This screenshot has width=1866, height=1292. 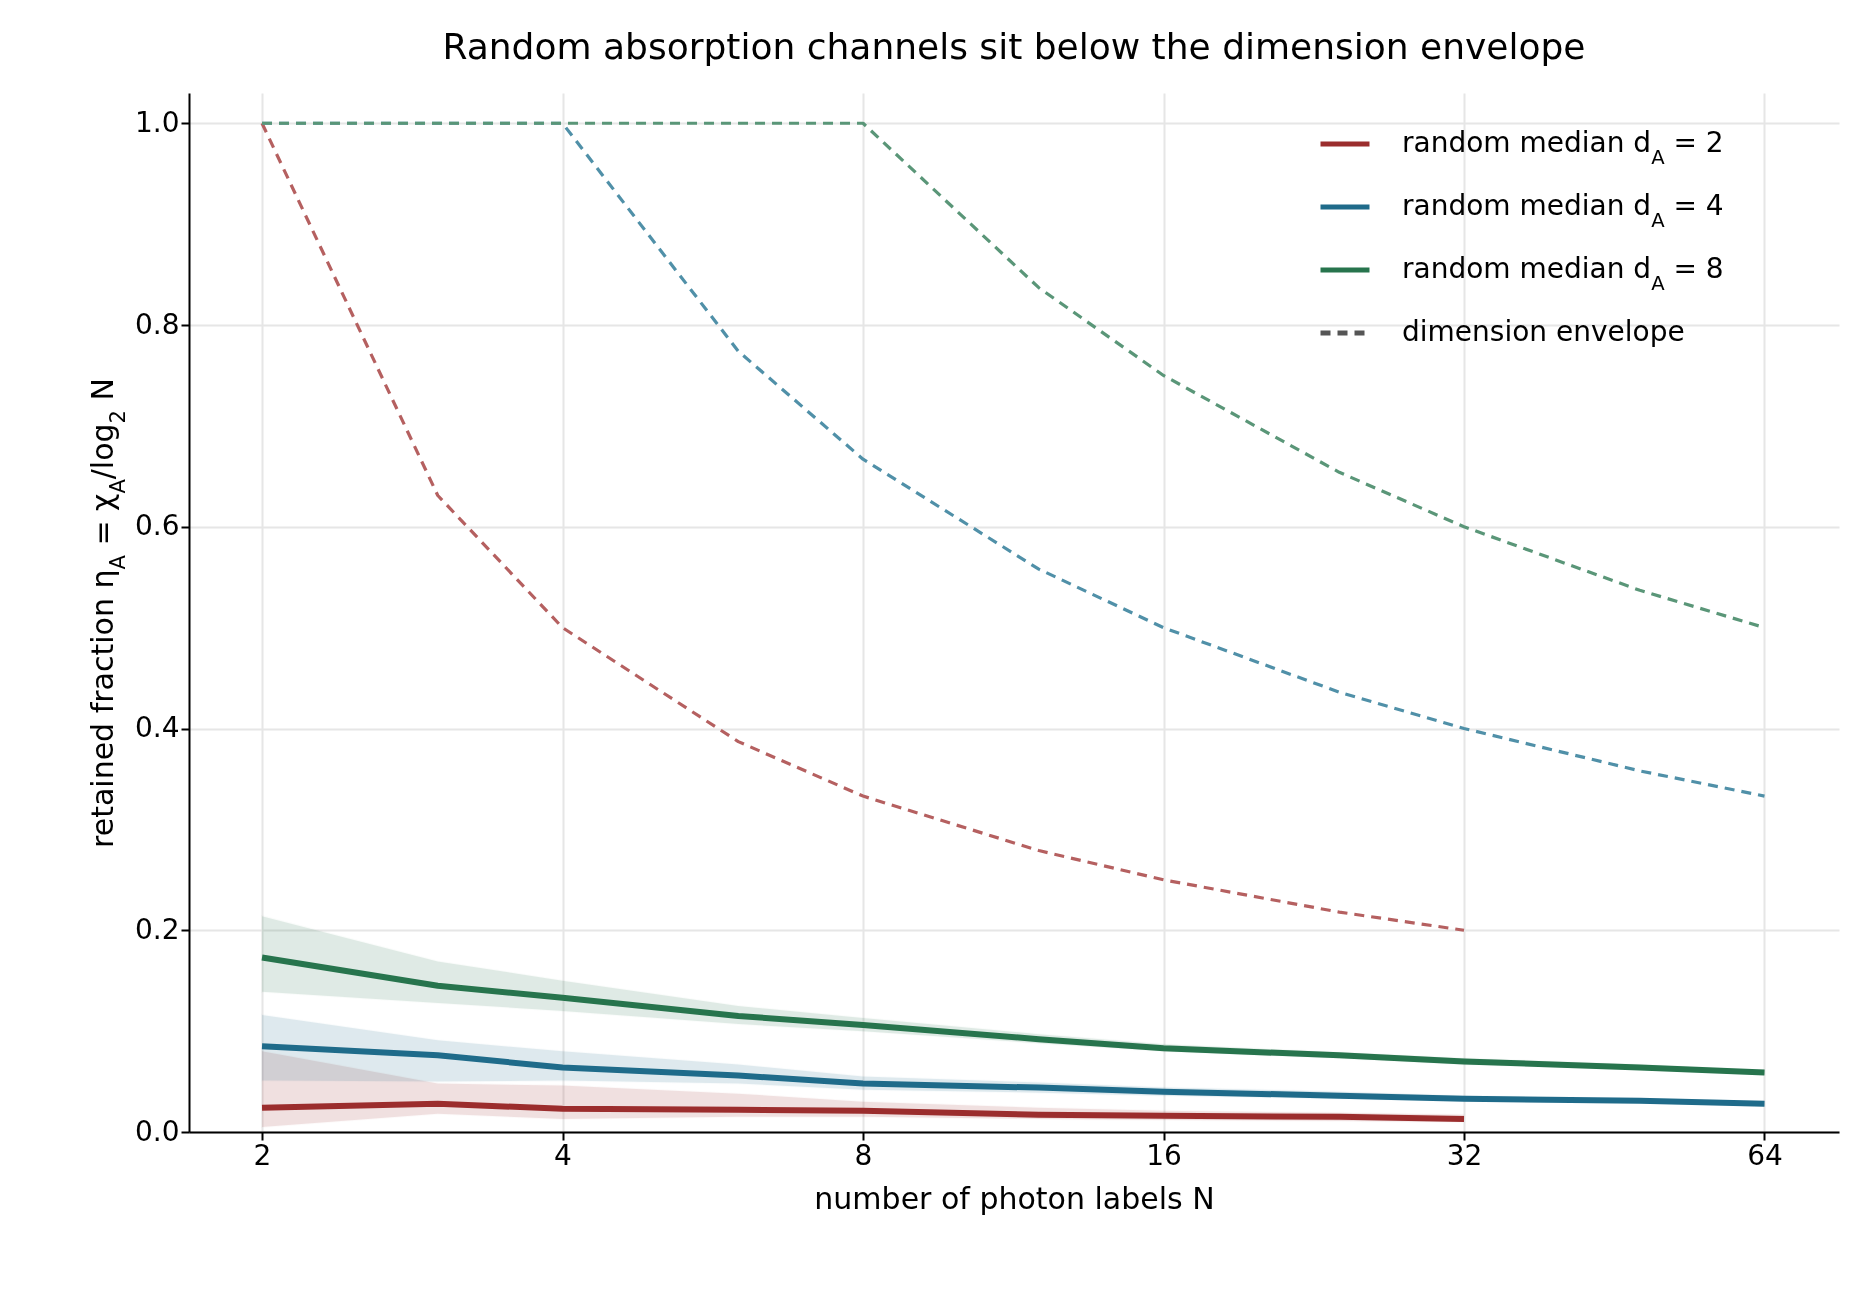 What do you see at coordinates (157, 324) in the screenshot?
I see `y-tick-label: 0.8` at bounding box center [157, 324].